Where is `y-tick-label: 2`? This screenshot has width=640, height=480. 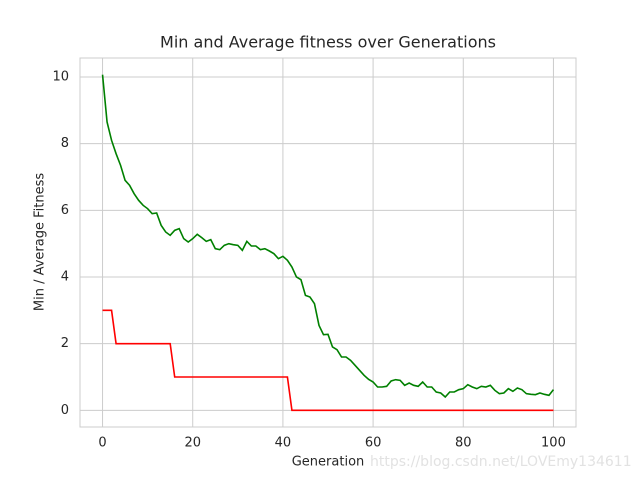
y-tick-label: 2 is located at coordinates (65, 343).